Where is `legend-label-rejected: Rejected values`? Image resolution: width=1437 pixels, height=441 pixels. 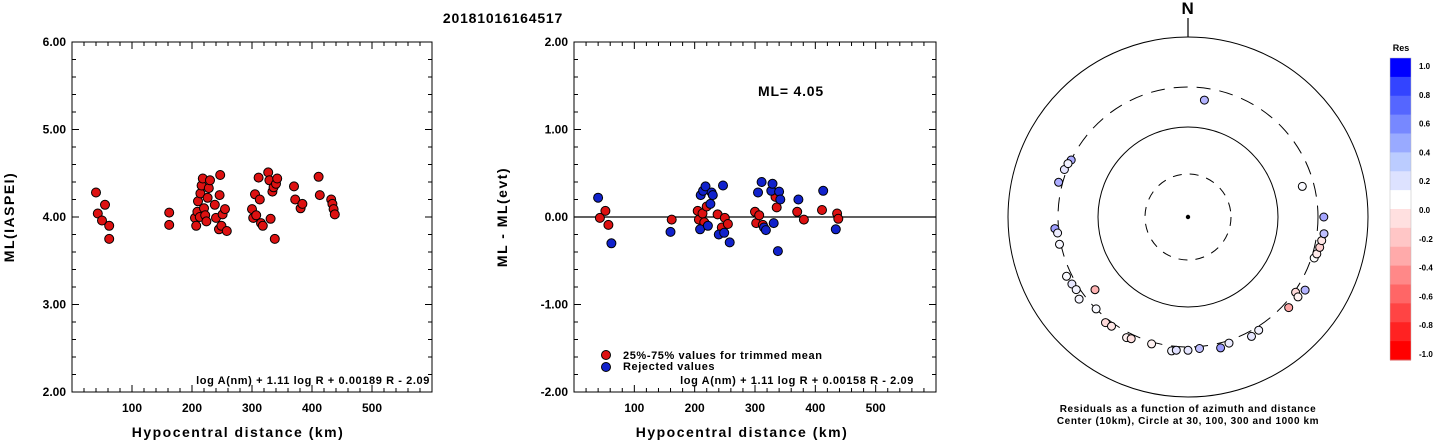 legend-label-rejected: Rejected values is located at coordinates (669, 367).